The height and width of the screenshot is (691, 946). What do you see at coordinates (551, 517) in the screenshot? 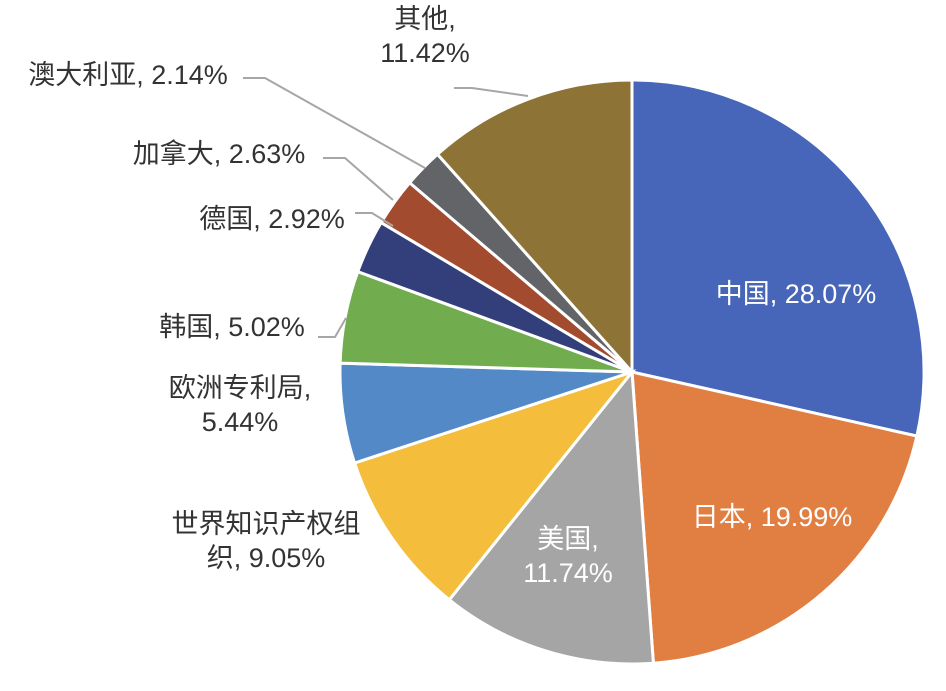
I see `slice-美国` at bounding box center [551, 517].